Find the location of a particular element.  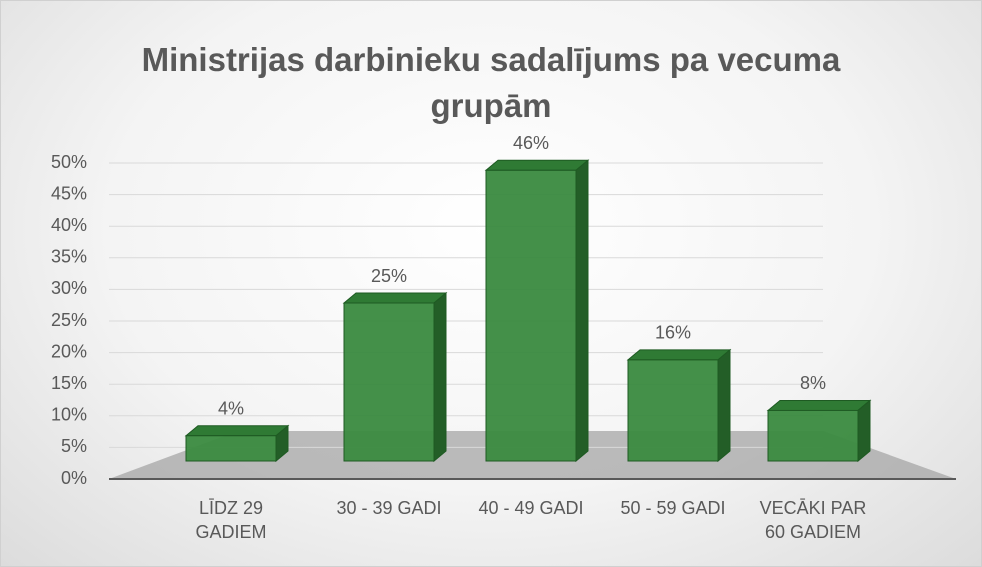

y-tick-label: 30% is located at coordinates (69, 288).